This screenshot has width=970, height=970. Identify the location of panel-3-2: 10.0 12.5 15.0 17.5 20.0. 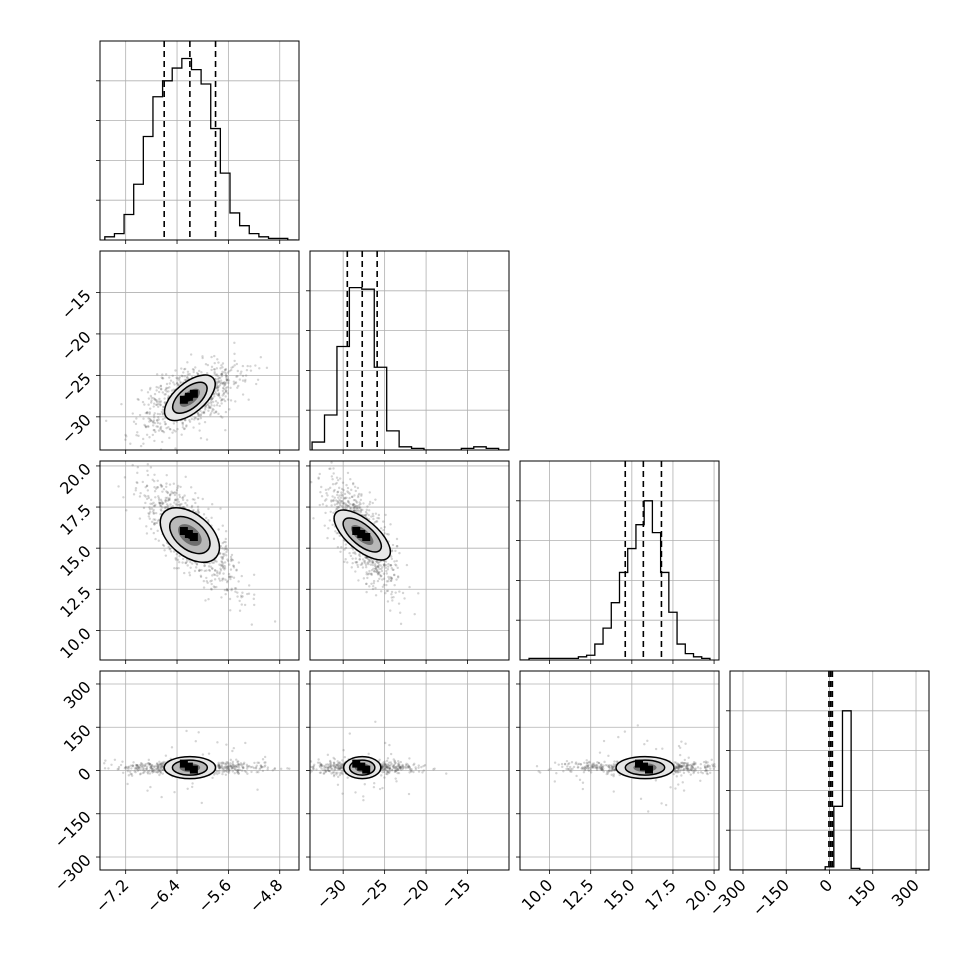
(618, 792).